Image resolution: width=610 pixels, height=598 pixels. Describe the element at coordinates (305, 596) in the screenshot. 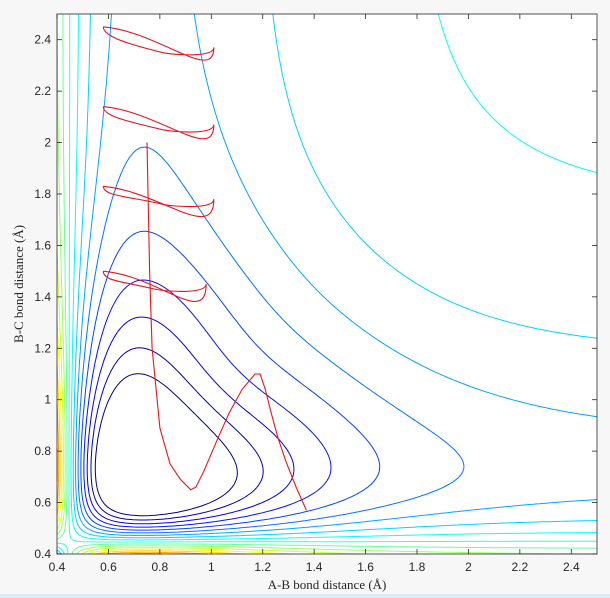

I see `window-bottom-edge` at that location.